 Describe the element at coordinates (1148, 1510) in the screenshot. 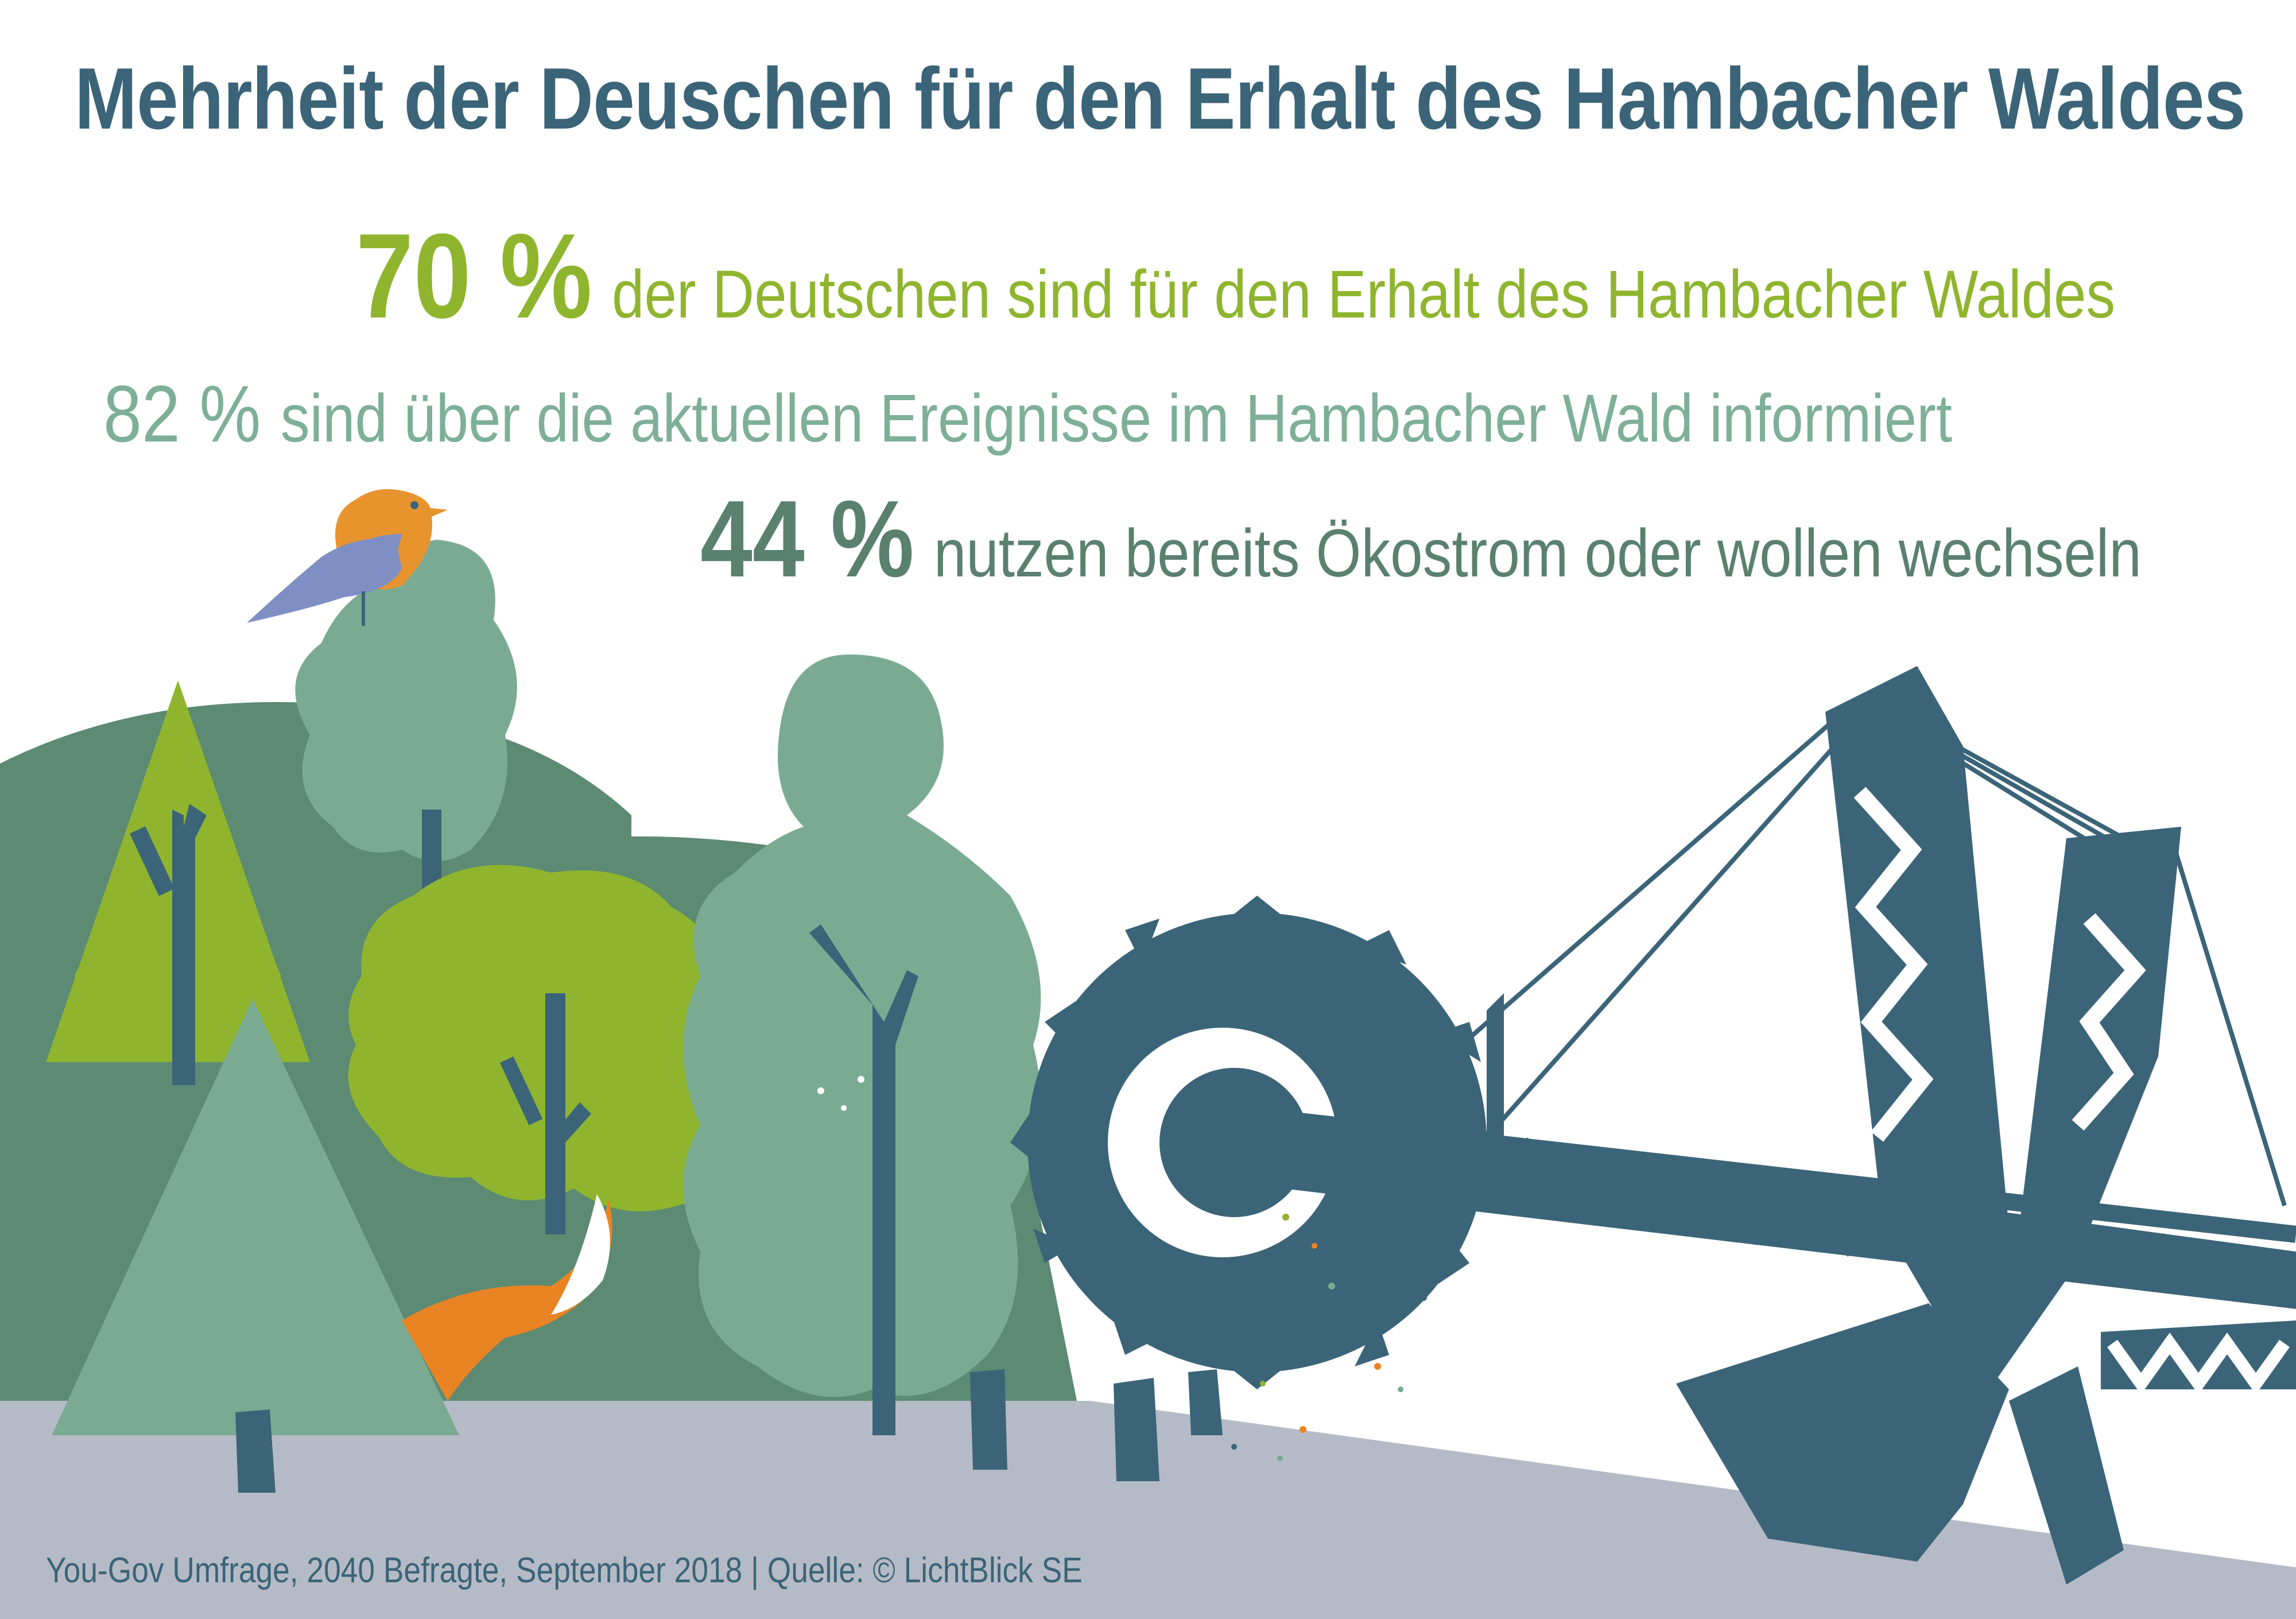

I see `ground` at that location.